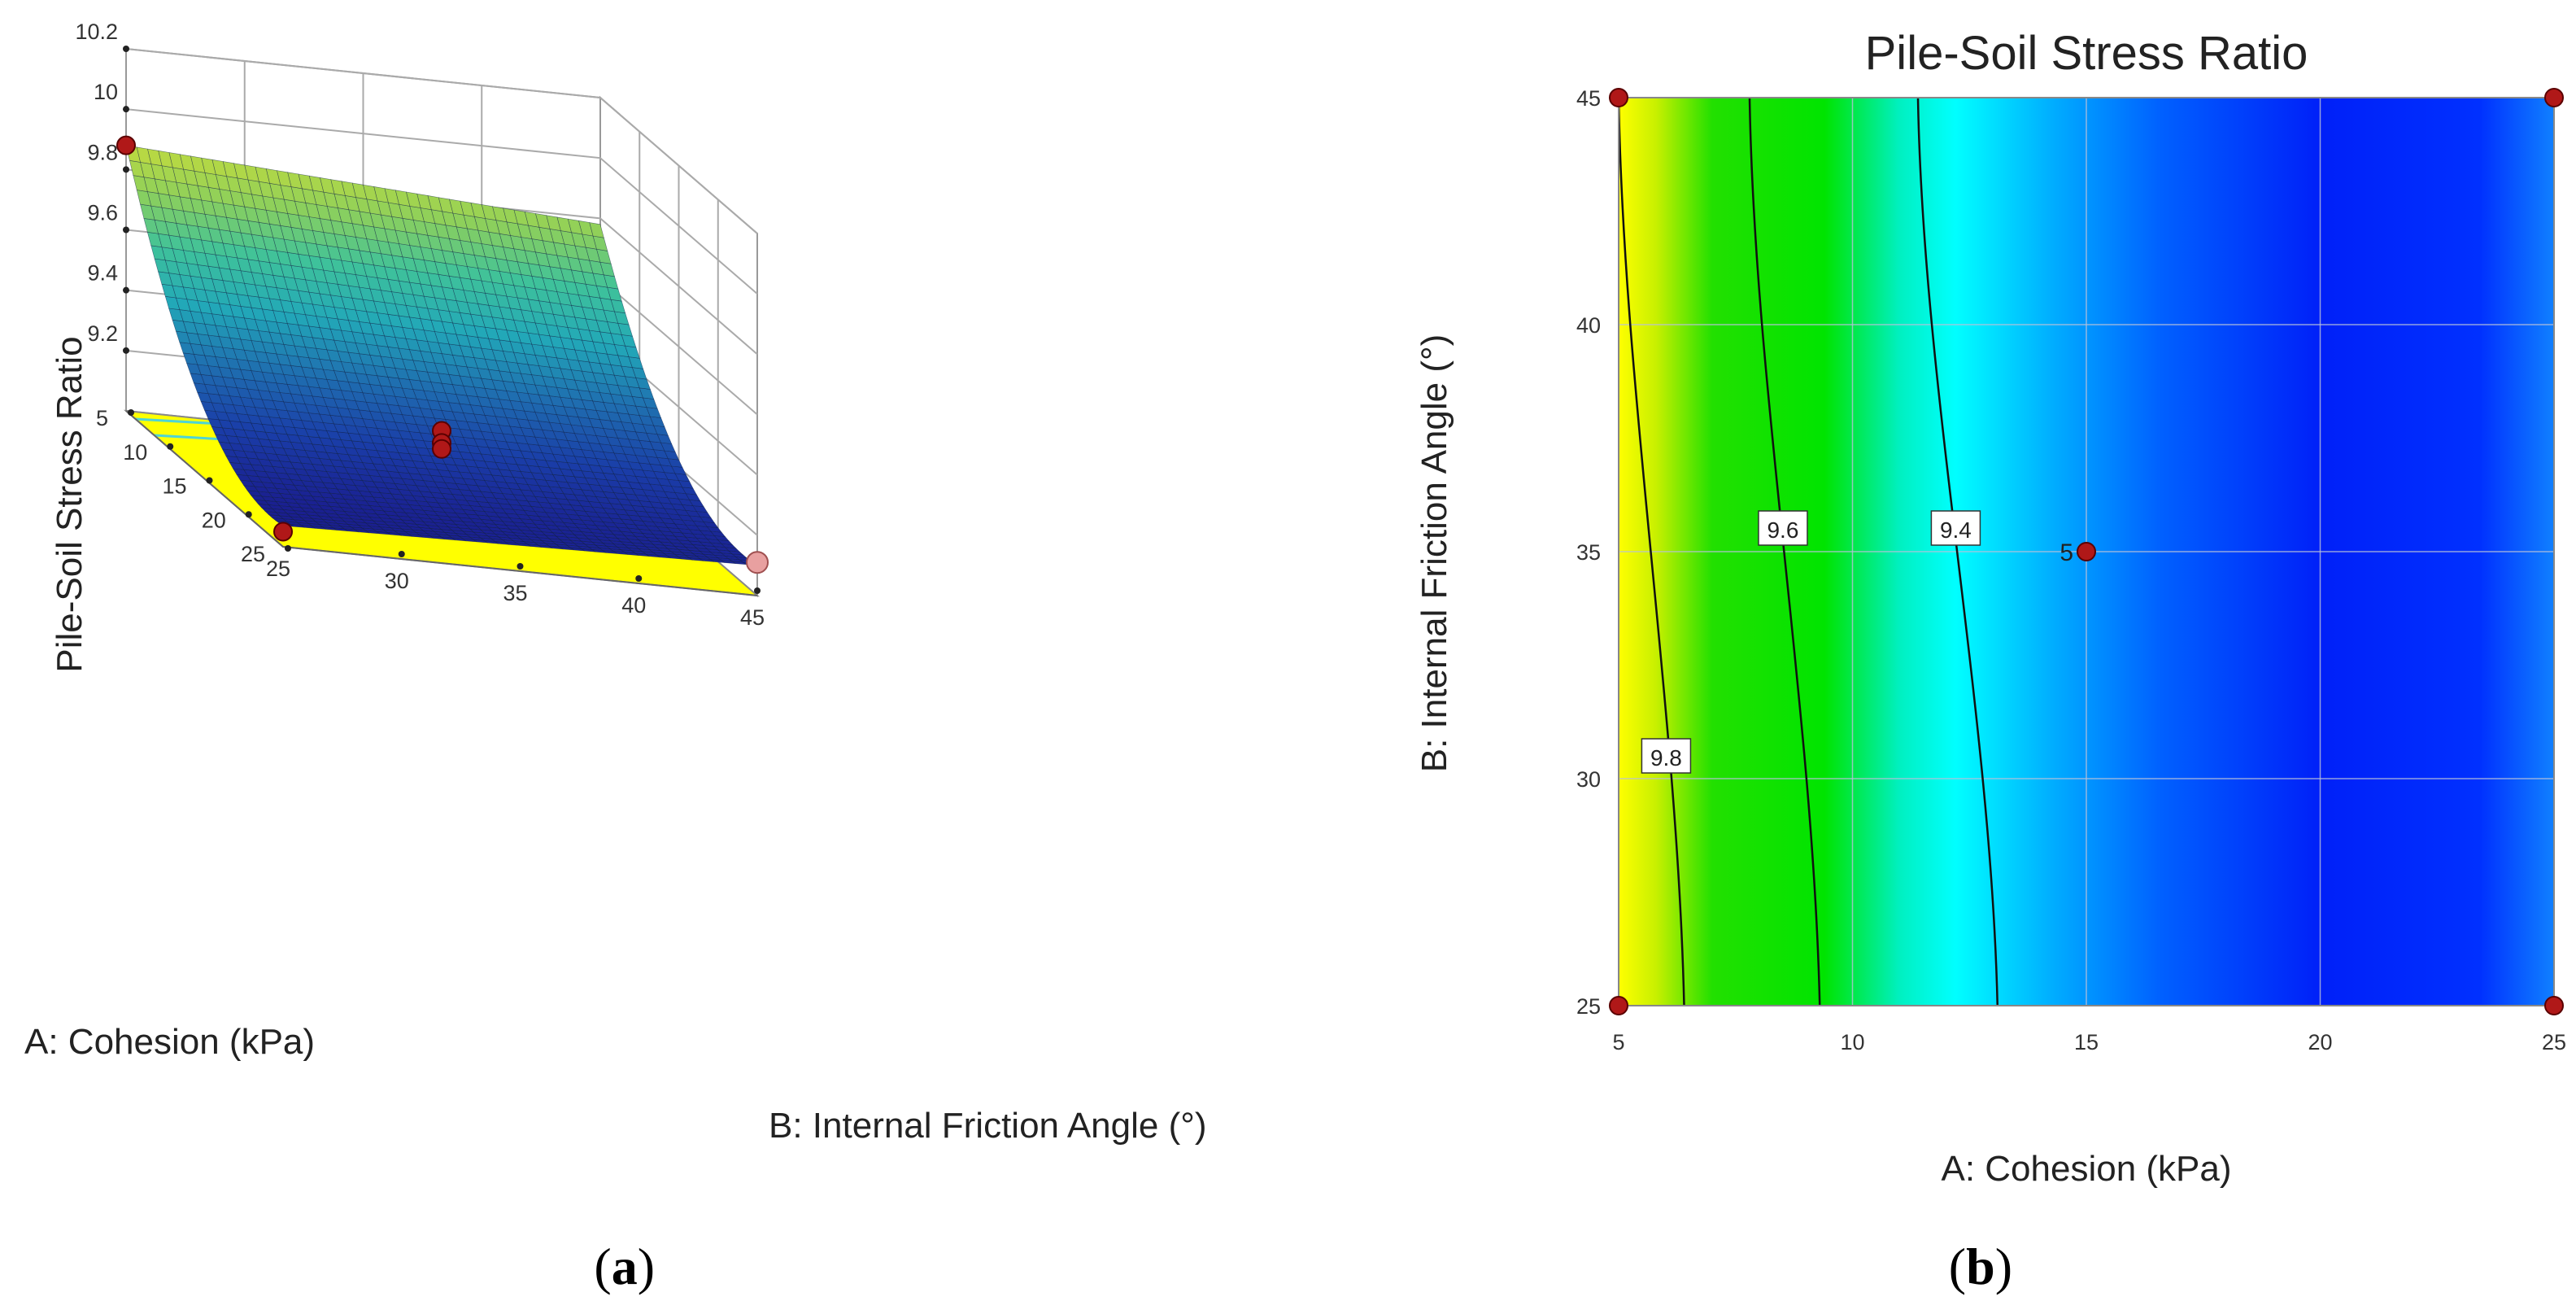 This screenshot has width=2576, height=1301. Describe the element at coordinates (1651, 551) in the screenshot. I see `contour-line-9.8` at that location.